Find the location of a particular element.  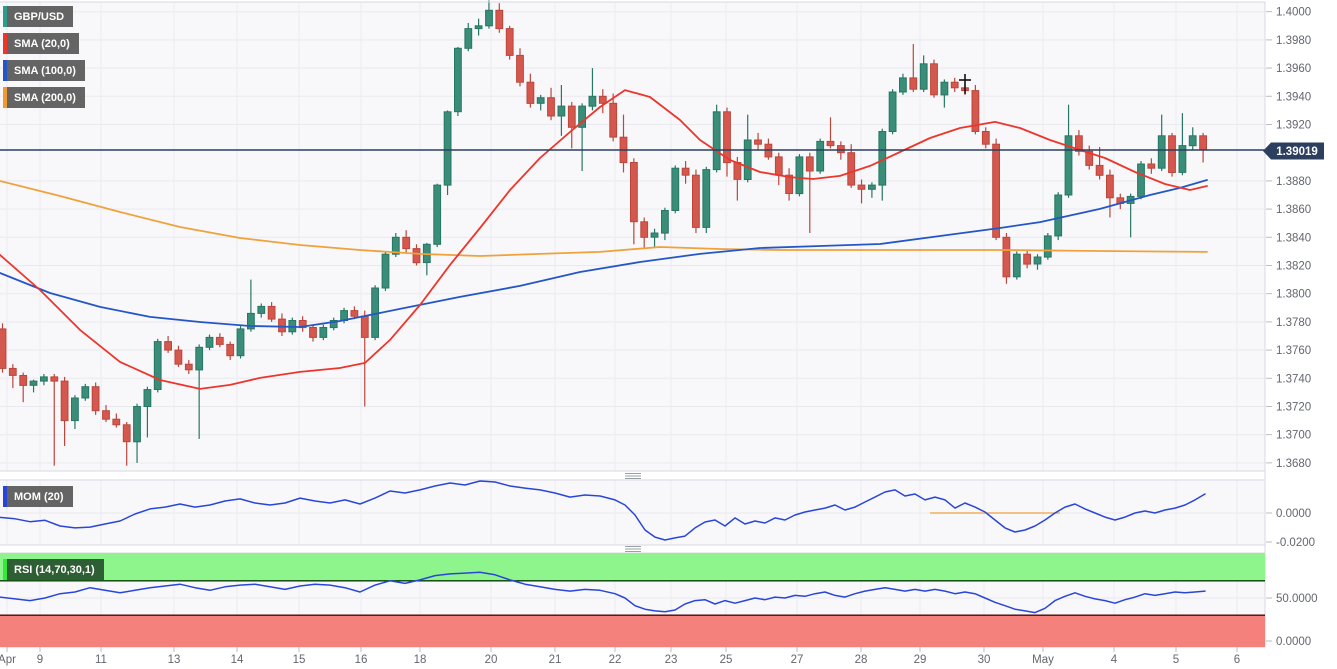

sma200-accent-bar is located at coordinates (5, 97).